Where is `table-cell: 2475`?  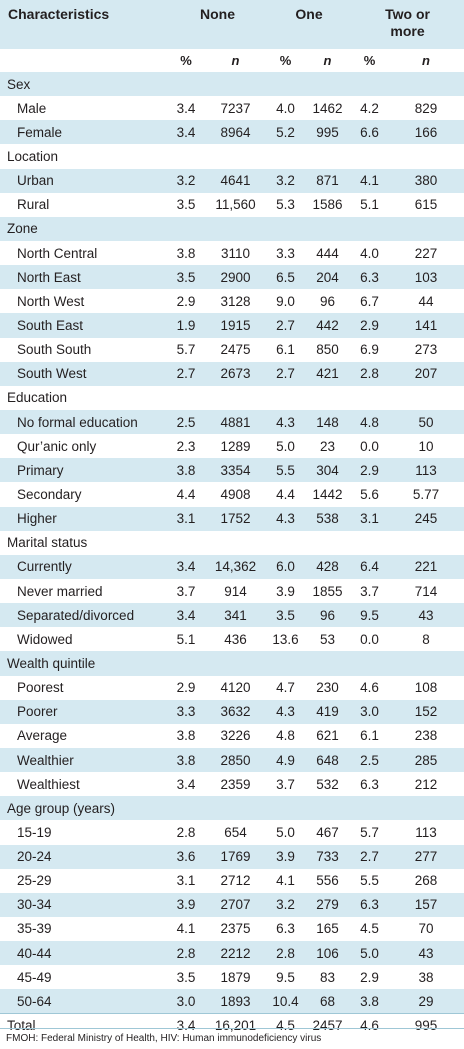 table-cell: 2475 is located at coordinates (235, 349).